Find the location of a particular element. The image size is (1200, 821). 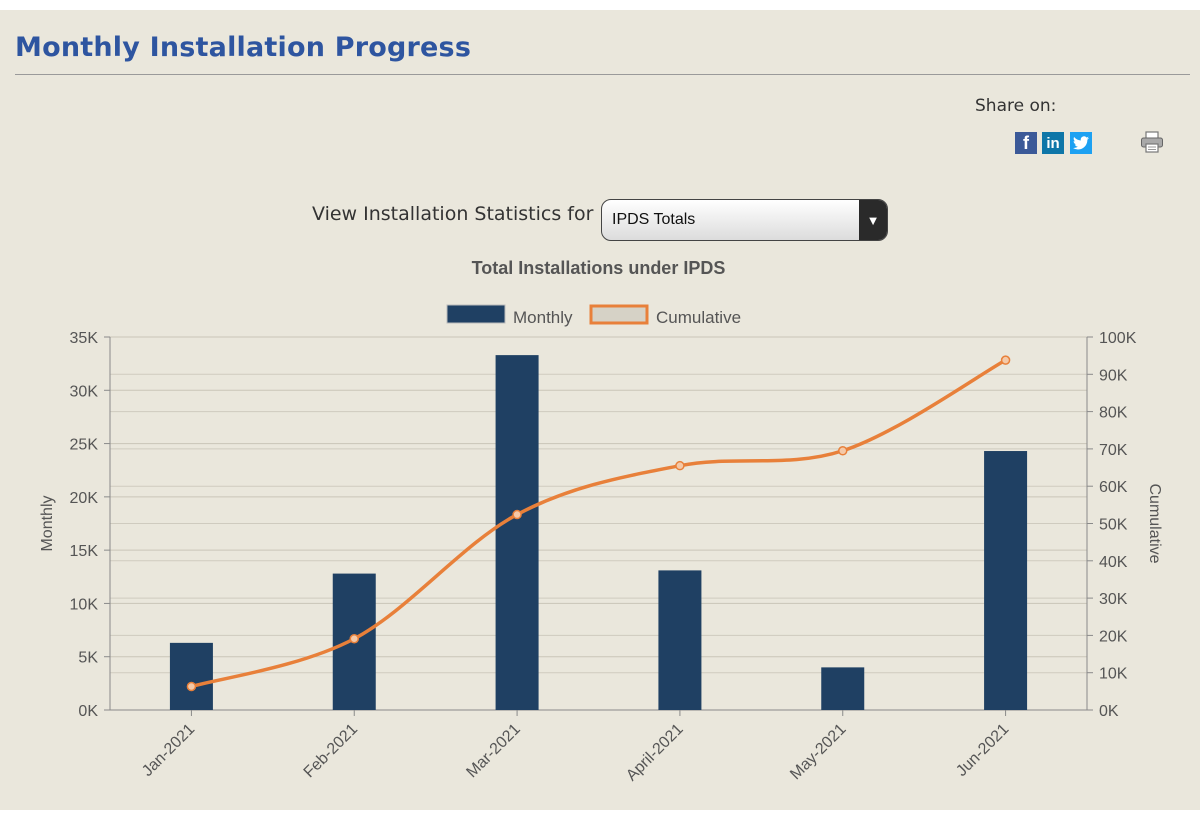

filter-label: View Installation Statistics for is located at coordinates (453, 214).